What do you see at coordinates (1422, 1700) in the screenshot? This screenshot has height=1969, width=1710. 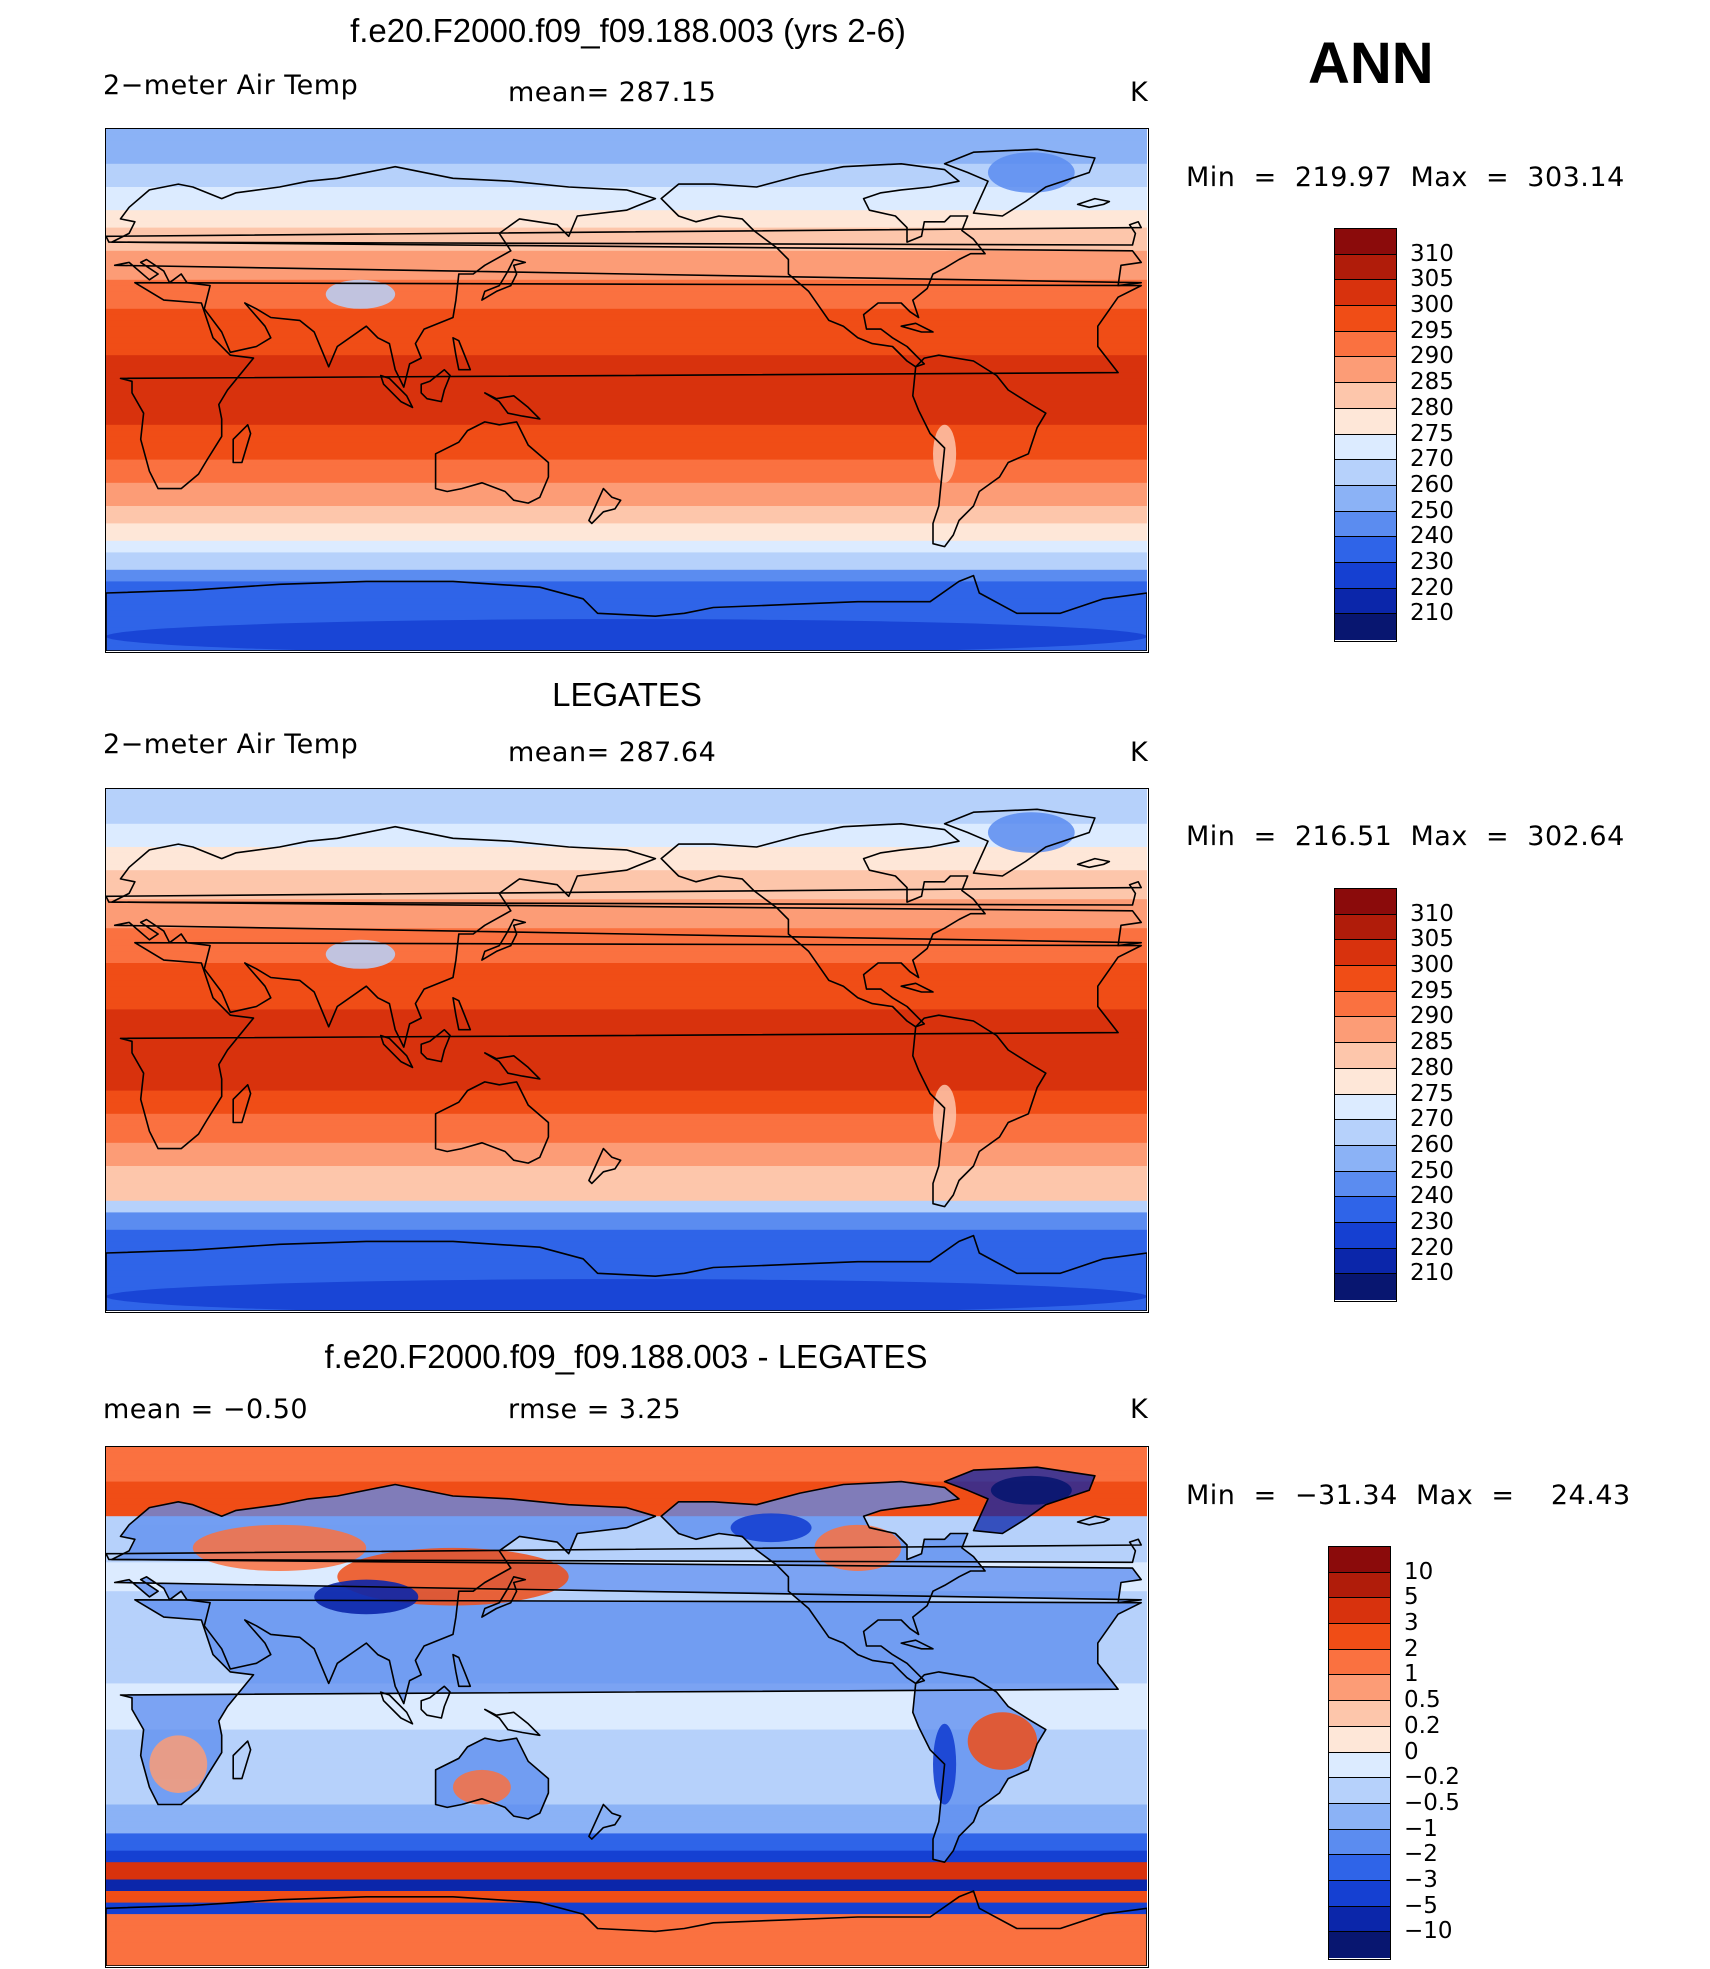 I see `colorbar-tick-label: 0.5` at bounding box center [1422, 1700].